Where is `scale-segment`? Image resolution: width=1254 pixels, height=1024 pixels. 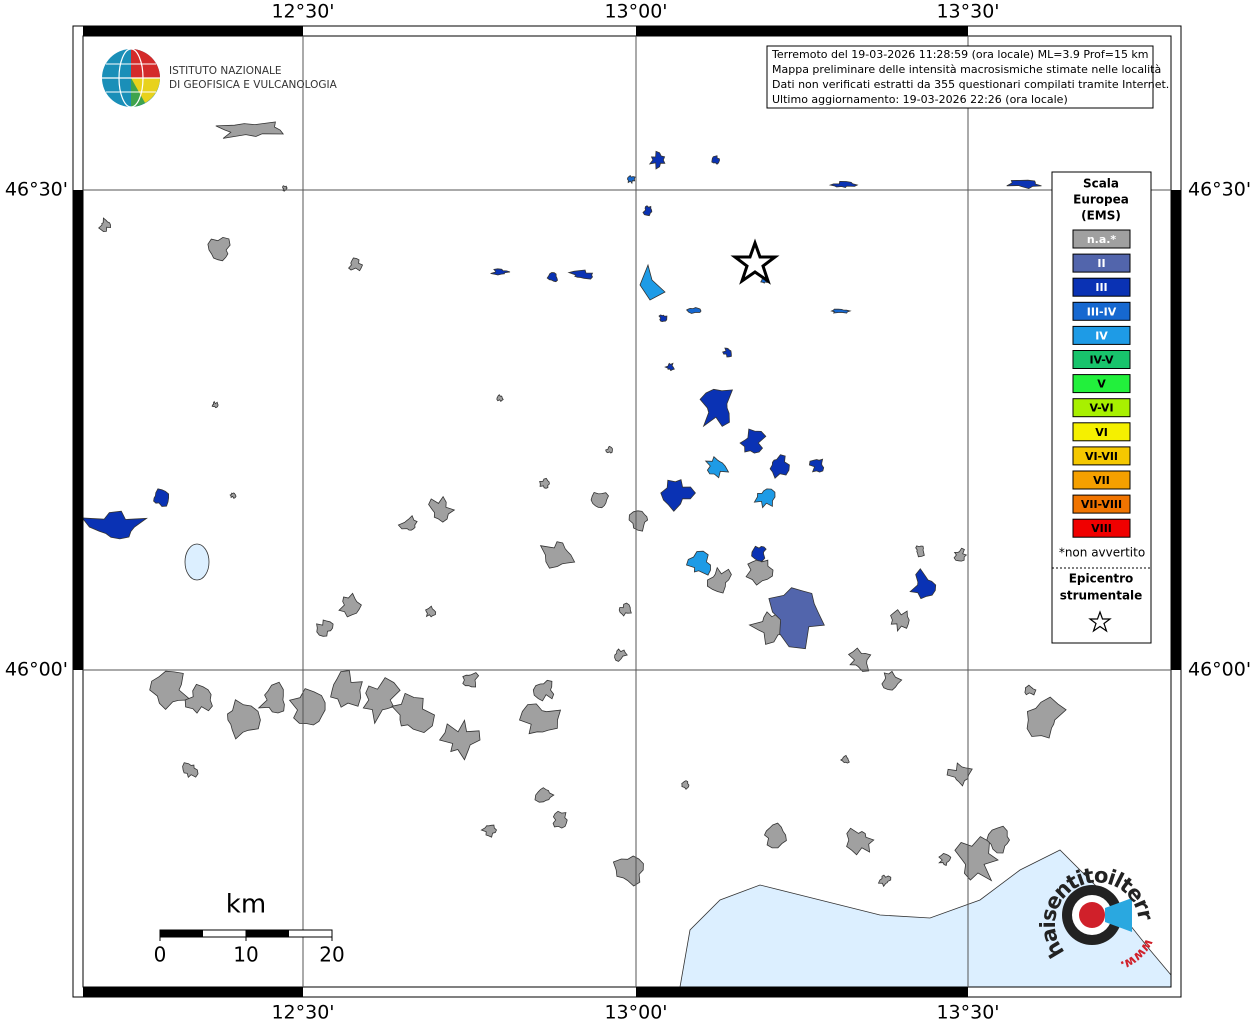
scale-segment is located at coordinates (267, 933).